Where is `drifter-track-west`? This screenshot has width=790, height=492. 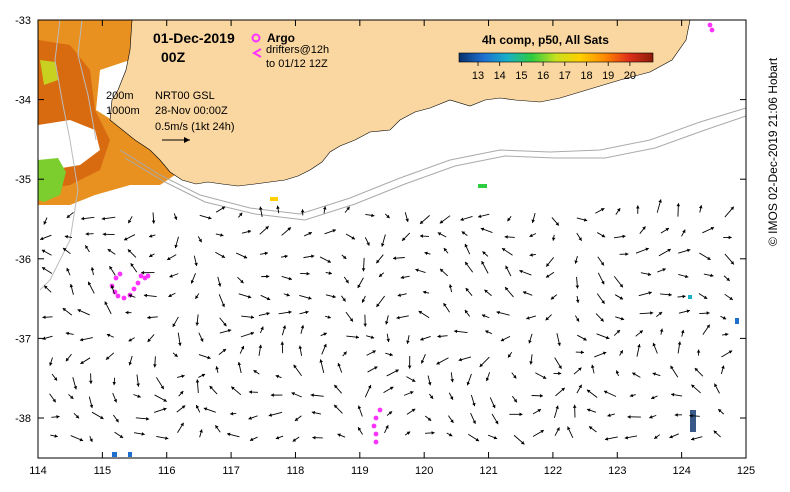 drifter-track-west is located at coordinates (130, 286).